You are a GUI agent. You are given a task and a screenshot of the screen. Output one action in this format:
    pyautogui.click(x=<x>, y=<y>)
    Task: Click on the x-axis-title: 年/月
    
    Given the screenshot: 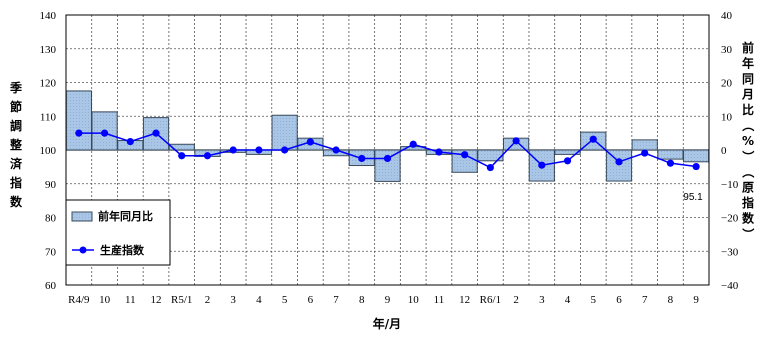 What is the action you would take?
    pyautogui.click(x=387, y=323)
    